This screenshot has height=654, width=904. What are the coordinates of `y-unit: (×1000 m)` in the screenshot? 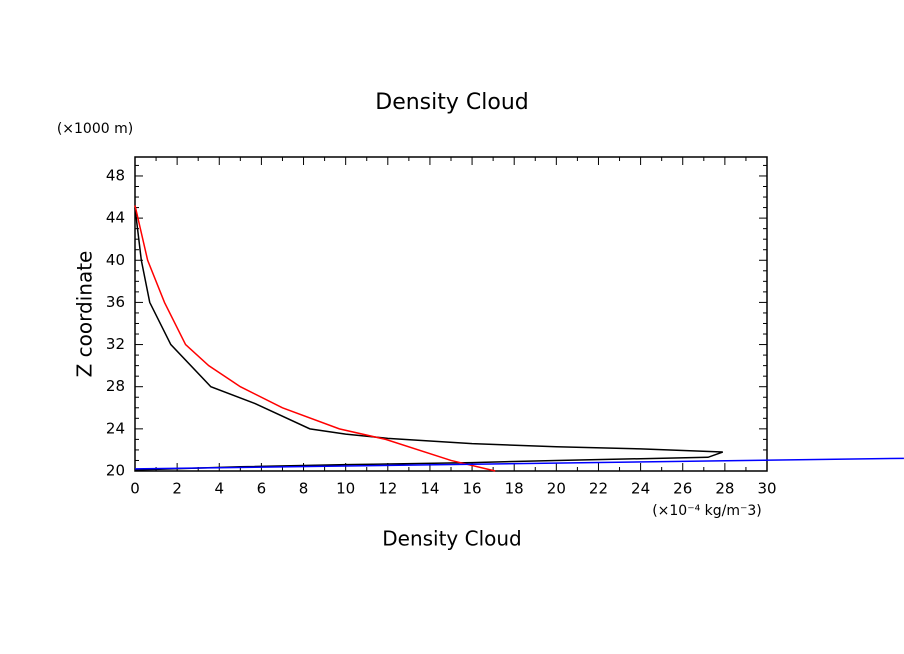 It's located at (95, 129).